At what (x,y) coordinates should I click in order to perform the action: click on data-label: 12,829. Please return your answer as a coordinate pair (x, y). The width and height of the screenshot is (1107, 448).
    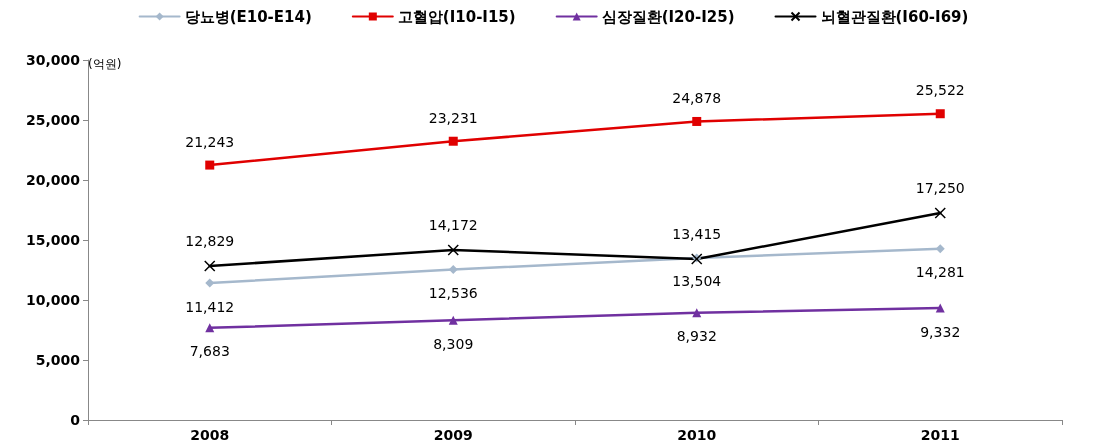
    Looking at the image, I should click on (210, 241).